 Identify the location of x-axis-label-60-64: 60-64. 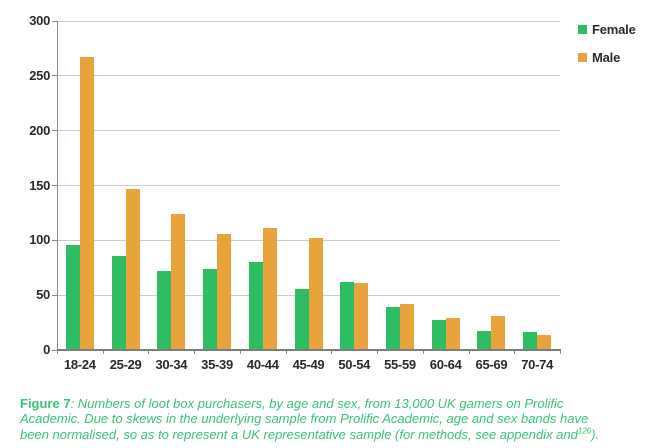
(445, 364).